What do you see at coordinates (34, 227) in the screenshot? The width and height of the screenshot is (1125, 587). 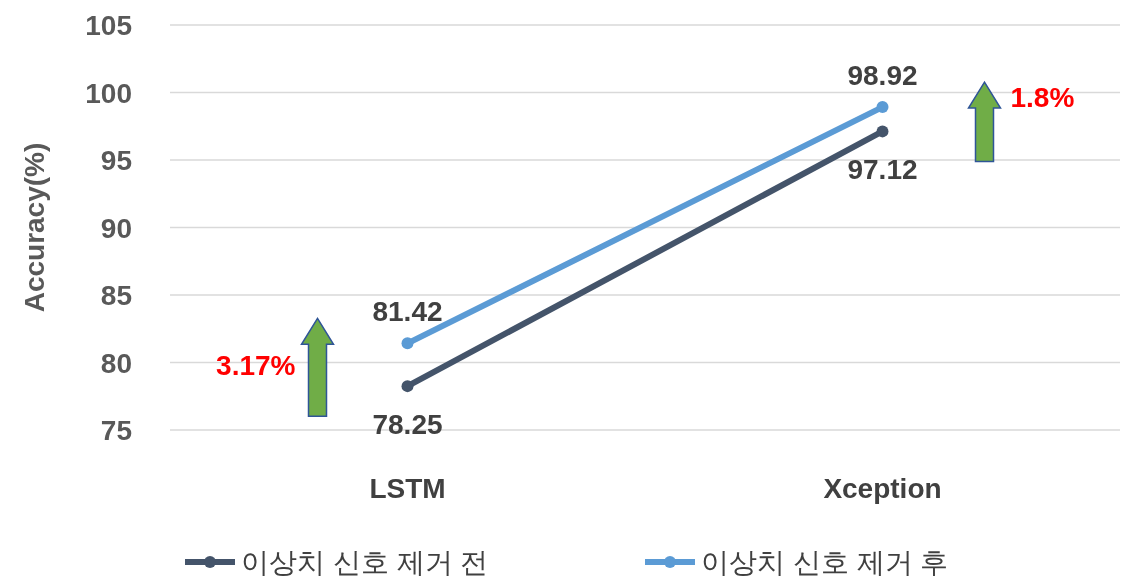 I see `y-axis-title: Accuracy(%)` at bounding box center [34, 227].